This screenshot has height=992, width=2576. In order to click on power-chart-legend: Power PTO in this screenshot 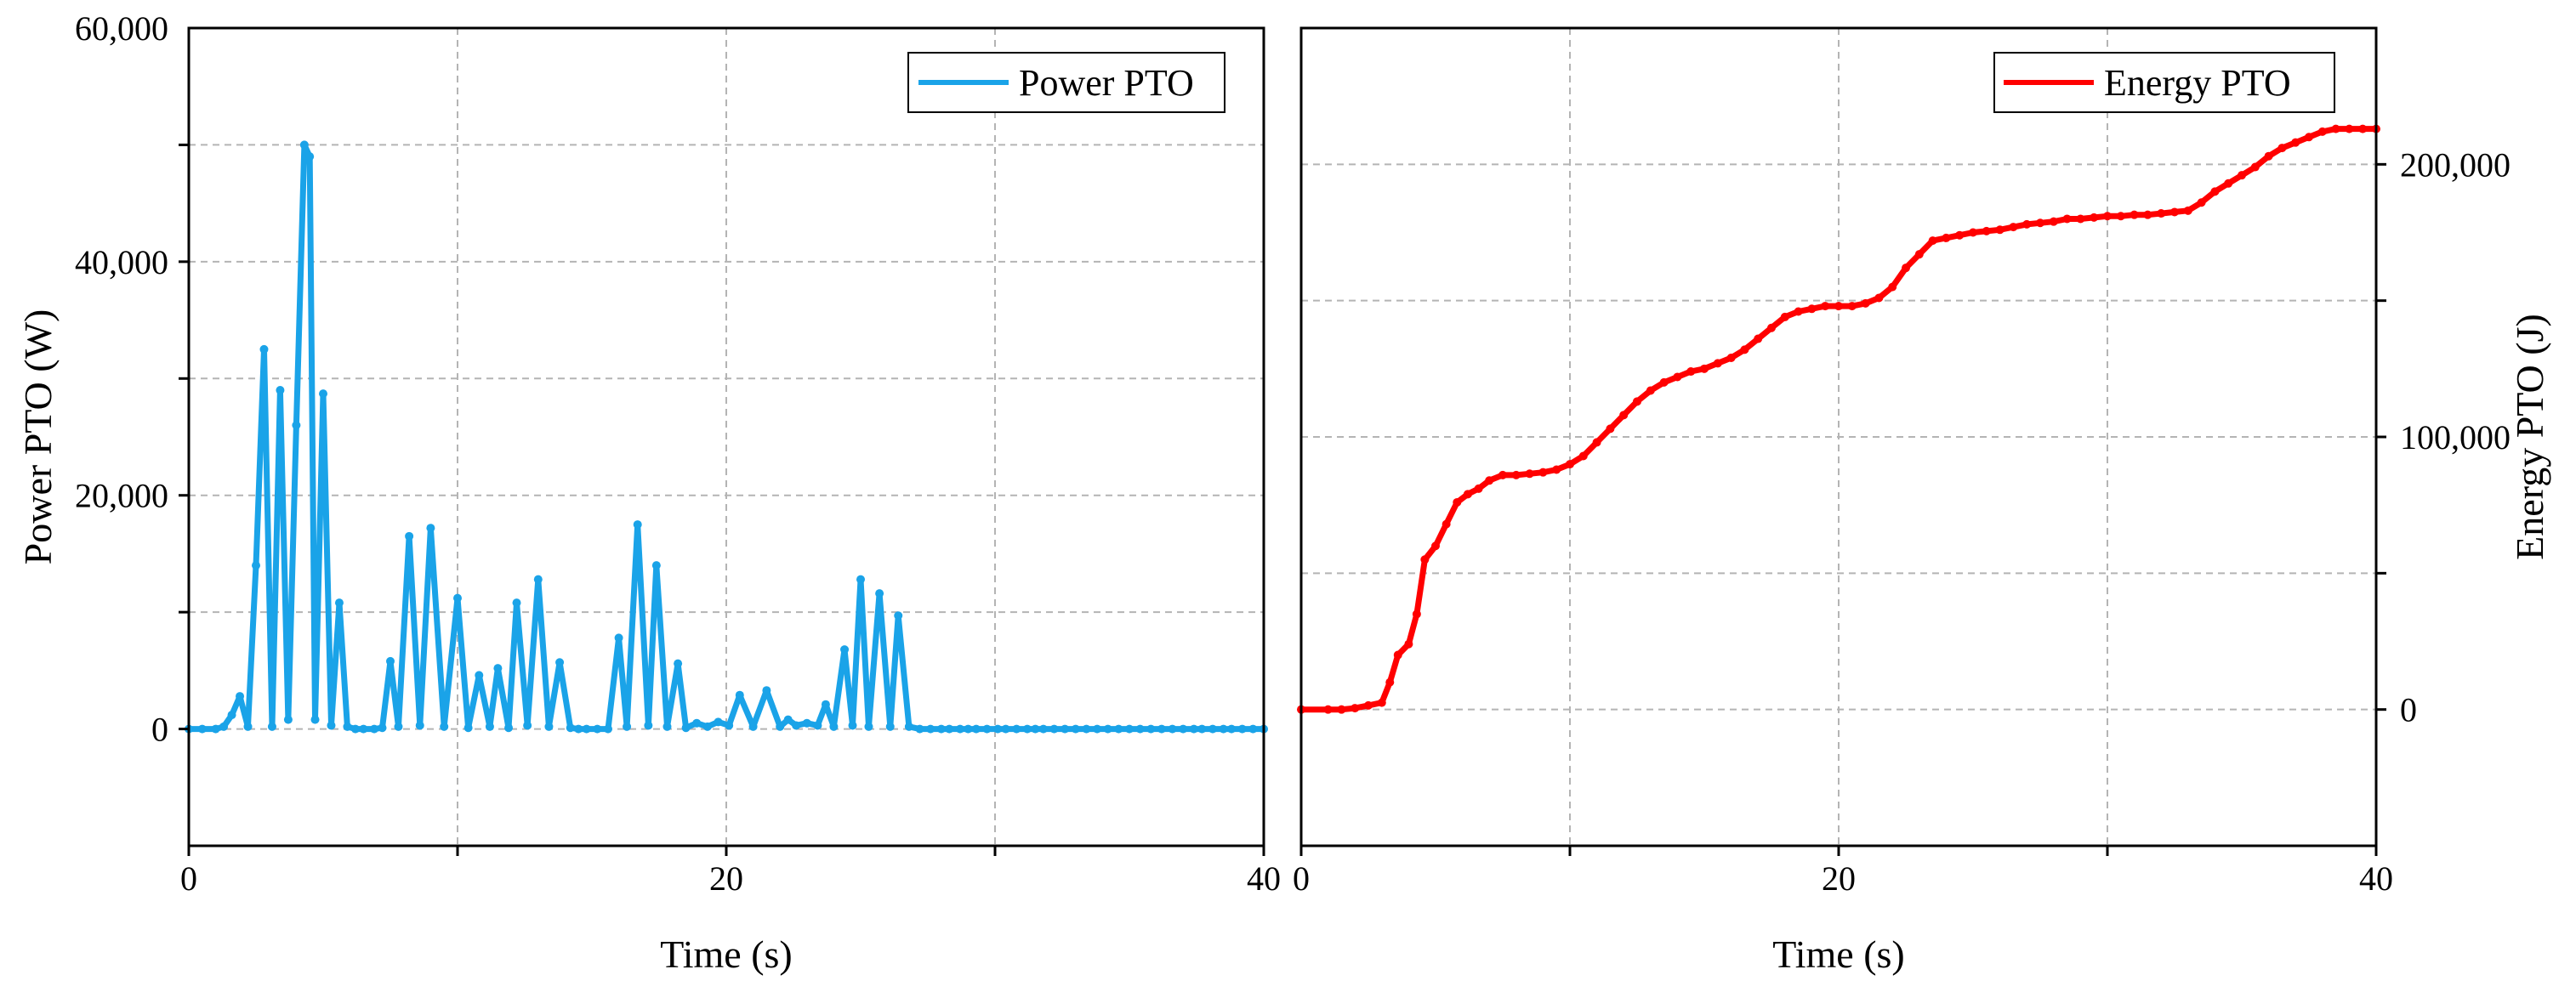, I will do `click(1066, 83)`.